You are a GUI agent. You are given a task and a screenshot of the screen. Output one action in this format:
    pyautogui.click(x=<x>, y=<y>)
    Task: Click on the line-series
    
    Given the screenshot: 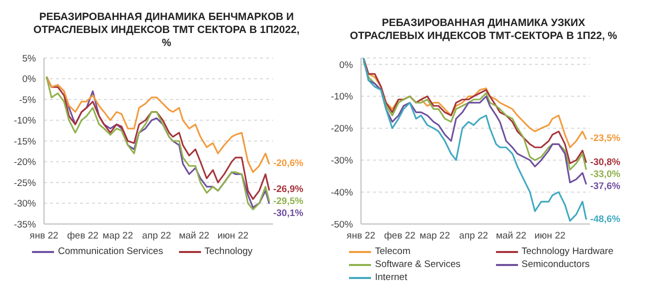 What is the action you would take?
    pyautogui.click(x=158, y=124)
    